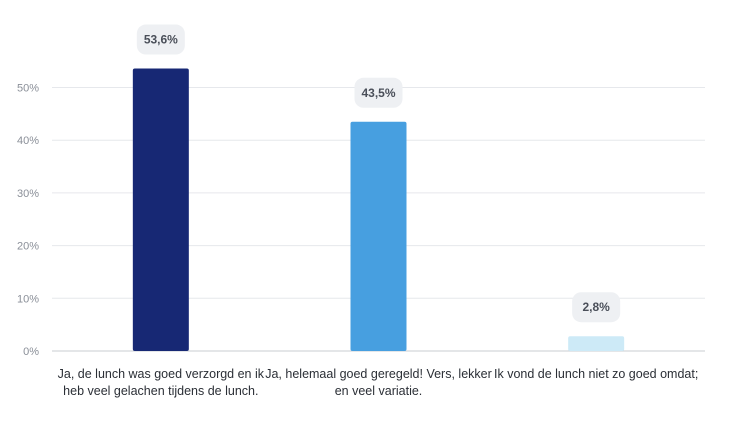  I want to click on y-tick-label: 40%, so click(28, 141).